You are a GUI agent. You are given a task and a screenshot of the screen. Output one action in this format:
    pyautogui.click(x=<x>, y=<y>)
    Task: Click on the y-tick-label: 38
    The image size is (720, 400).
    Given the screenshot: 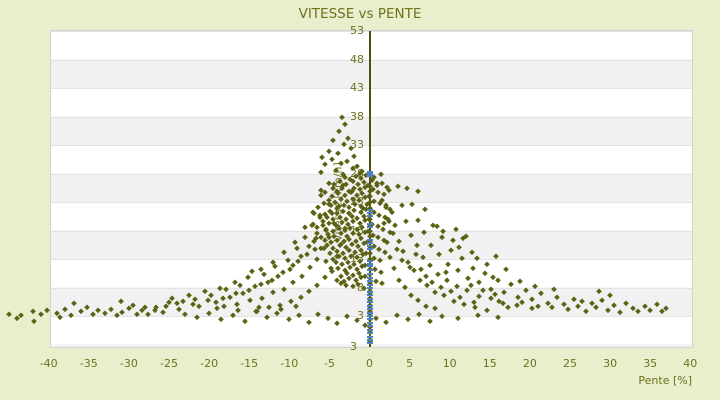 What is the action you would take?
    pyautogui.click(x=357, y=116)
    